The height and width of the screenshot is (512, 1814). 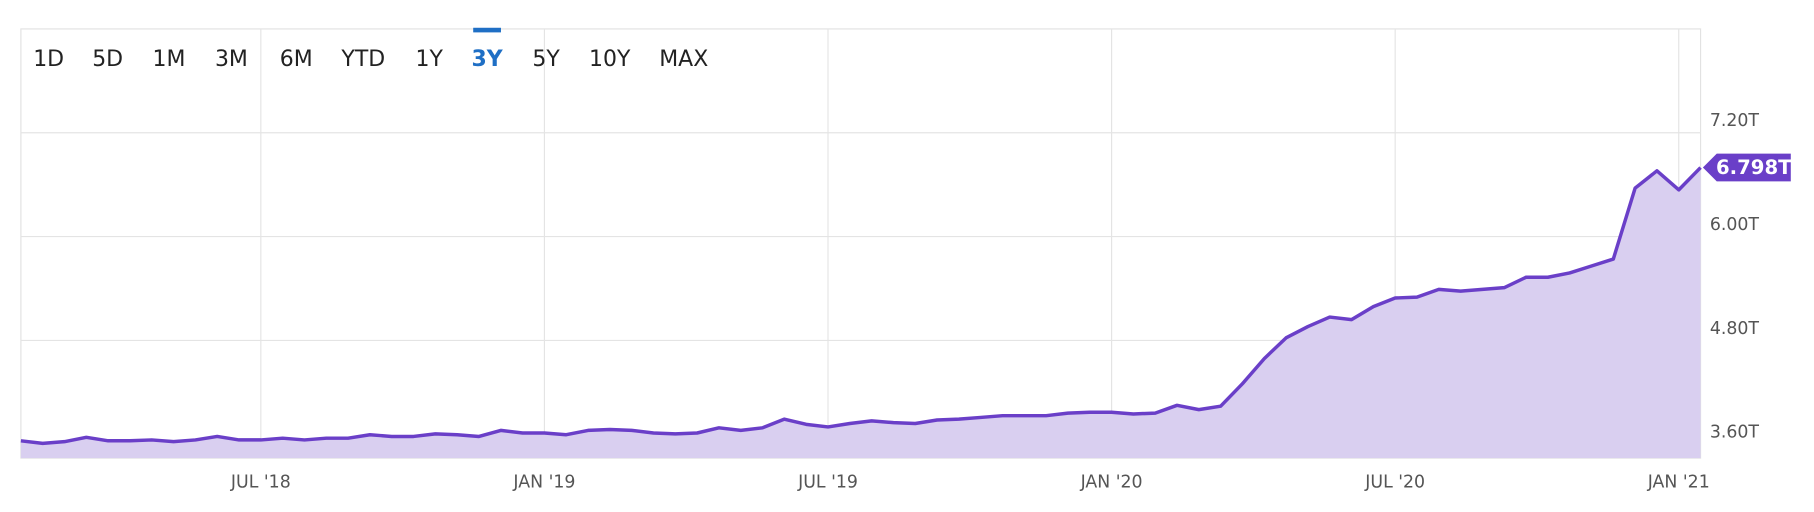 I want to click on range-button: YTD, so click(x=362, y=59).